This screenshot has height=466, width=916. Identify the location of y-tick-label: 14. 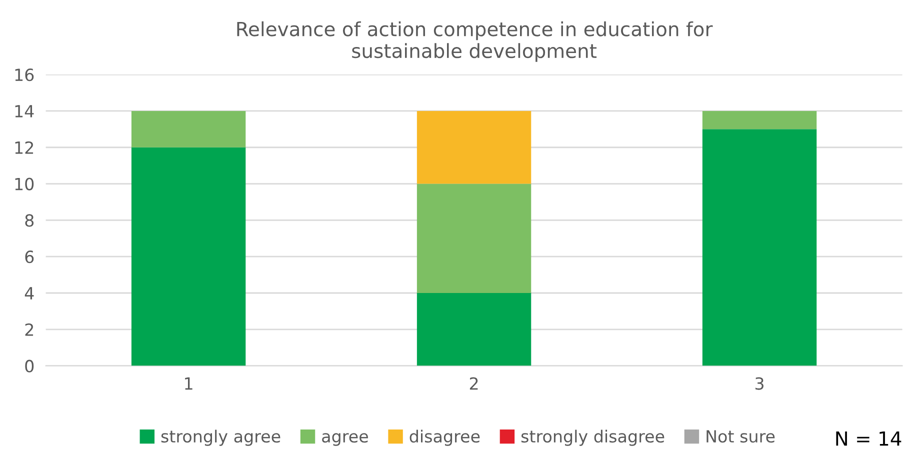
(24, 111).